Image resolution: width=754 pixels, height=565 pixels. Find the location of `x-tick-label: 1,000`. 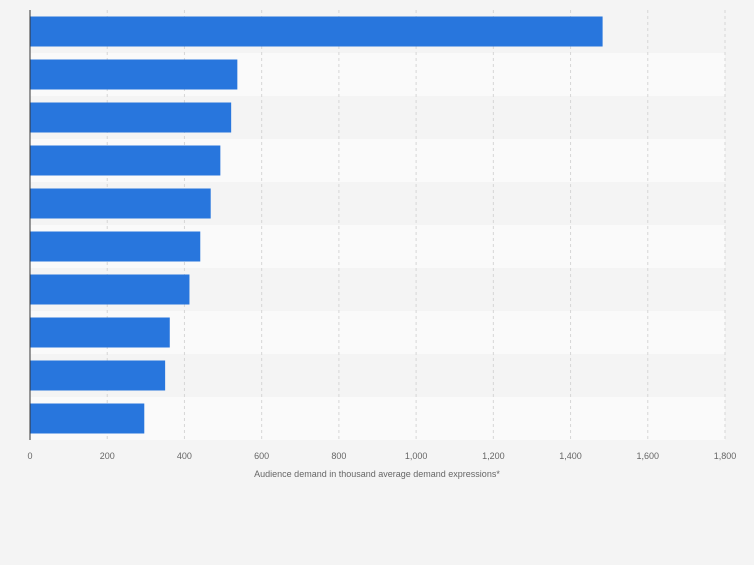

x-tick-label: 1,000 is located at coordinates (416, 456).